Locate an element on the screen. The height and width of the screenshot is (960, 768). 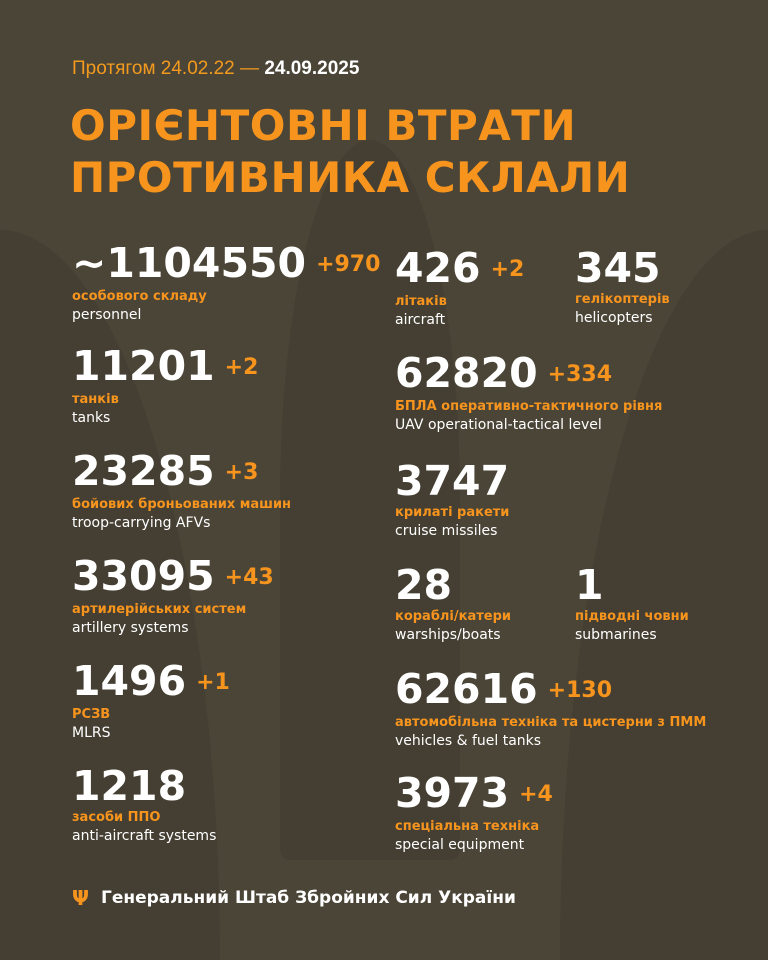
stat-number: 3747 is located at coordinates (452, 481).